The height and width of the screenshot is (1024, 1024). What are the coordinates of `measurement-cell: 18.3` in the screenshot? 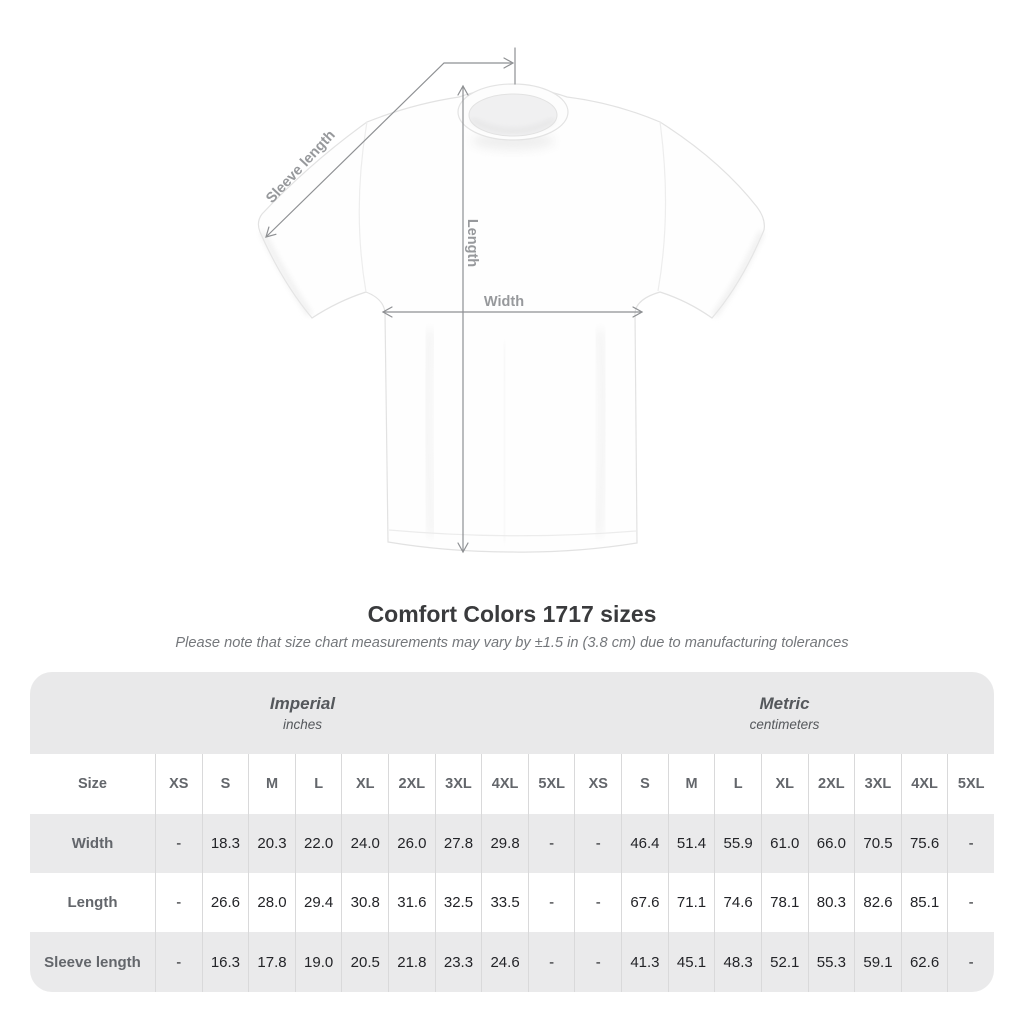 It's located at (225, 843).